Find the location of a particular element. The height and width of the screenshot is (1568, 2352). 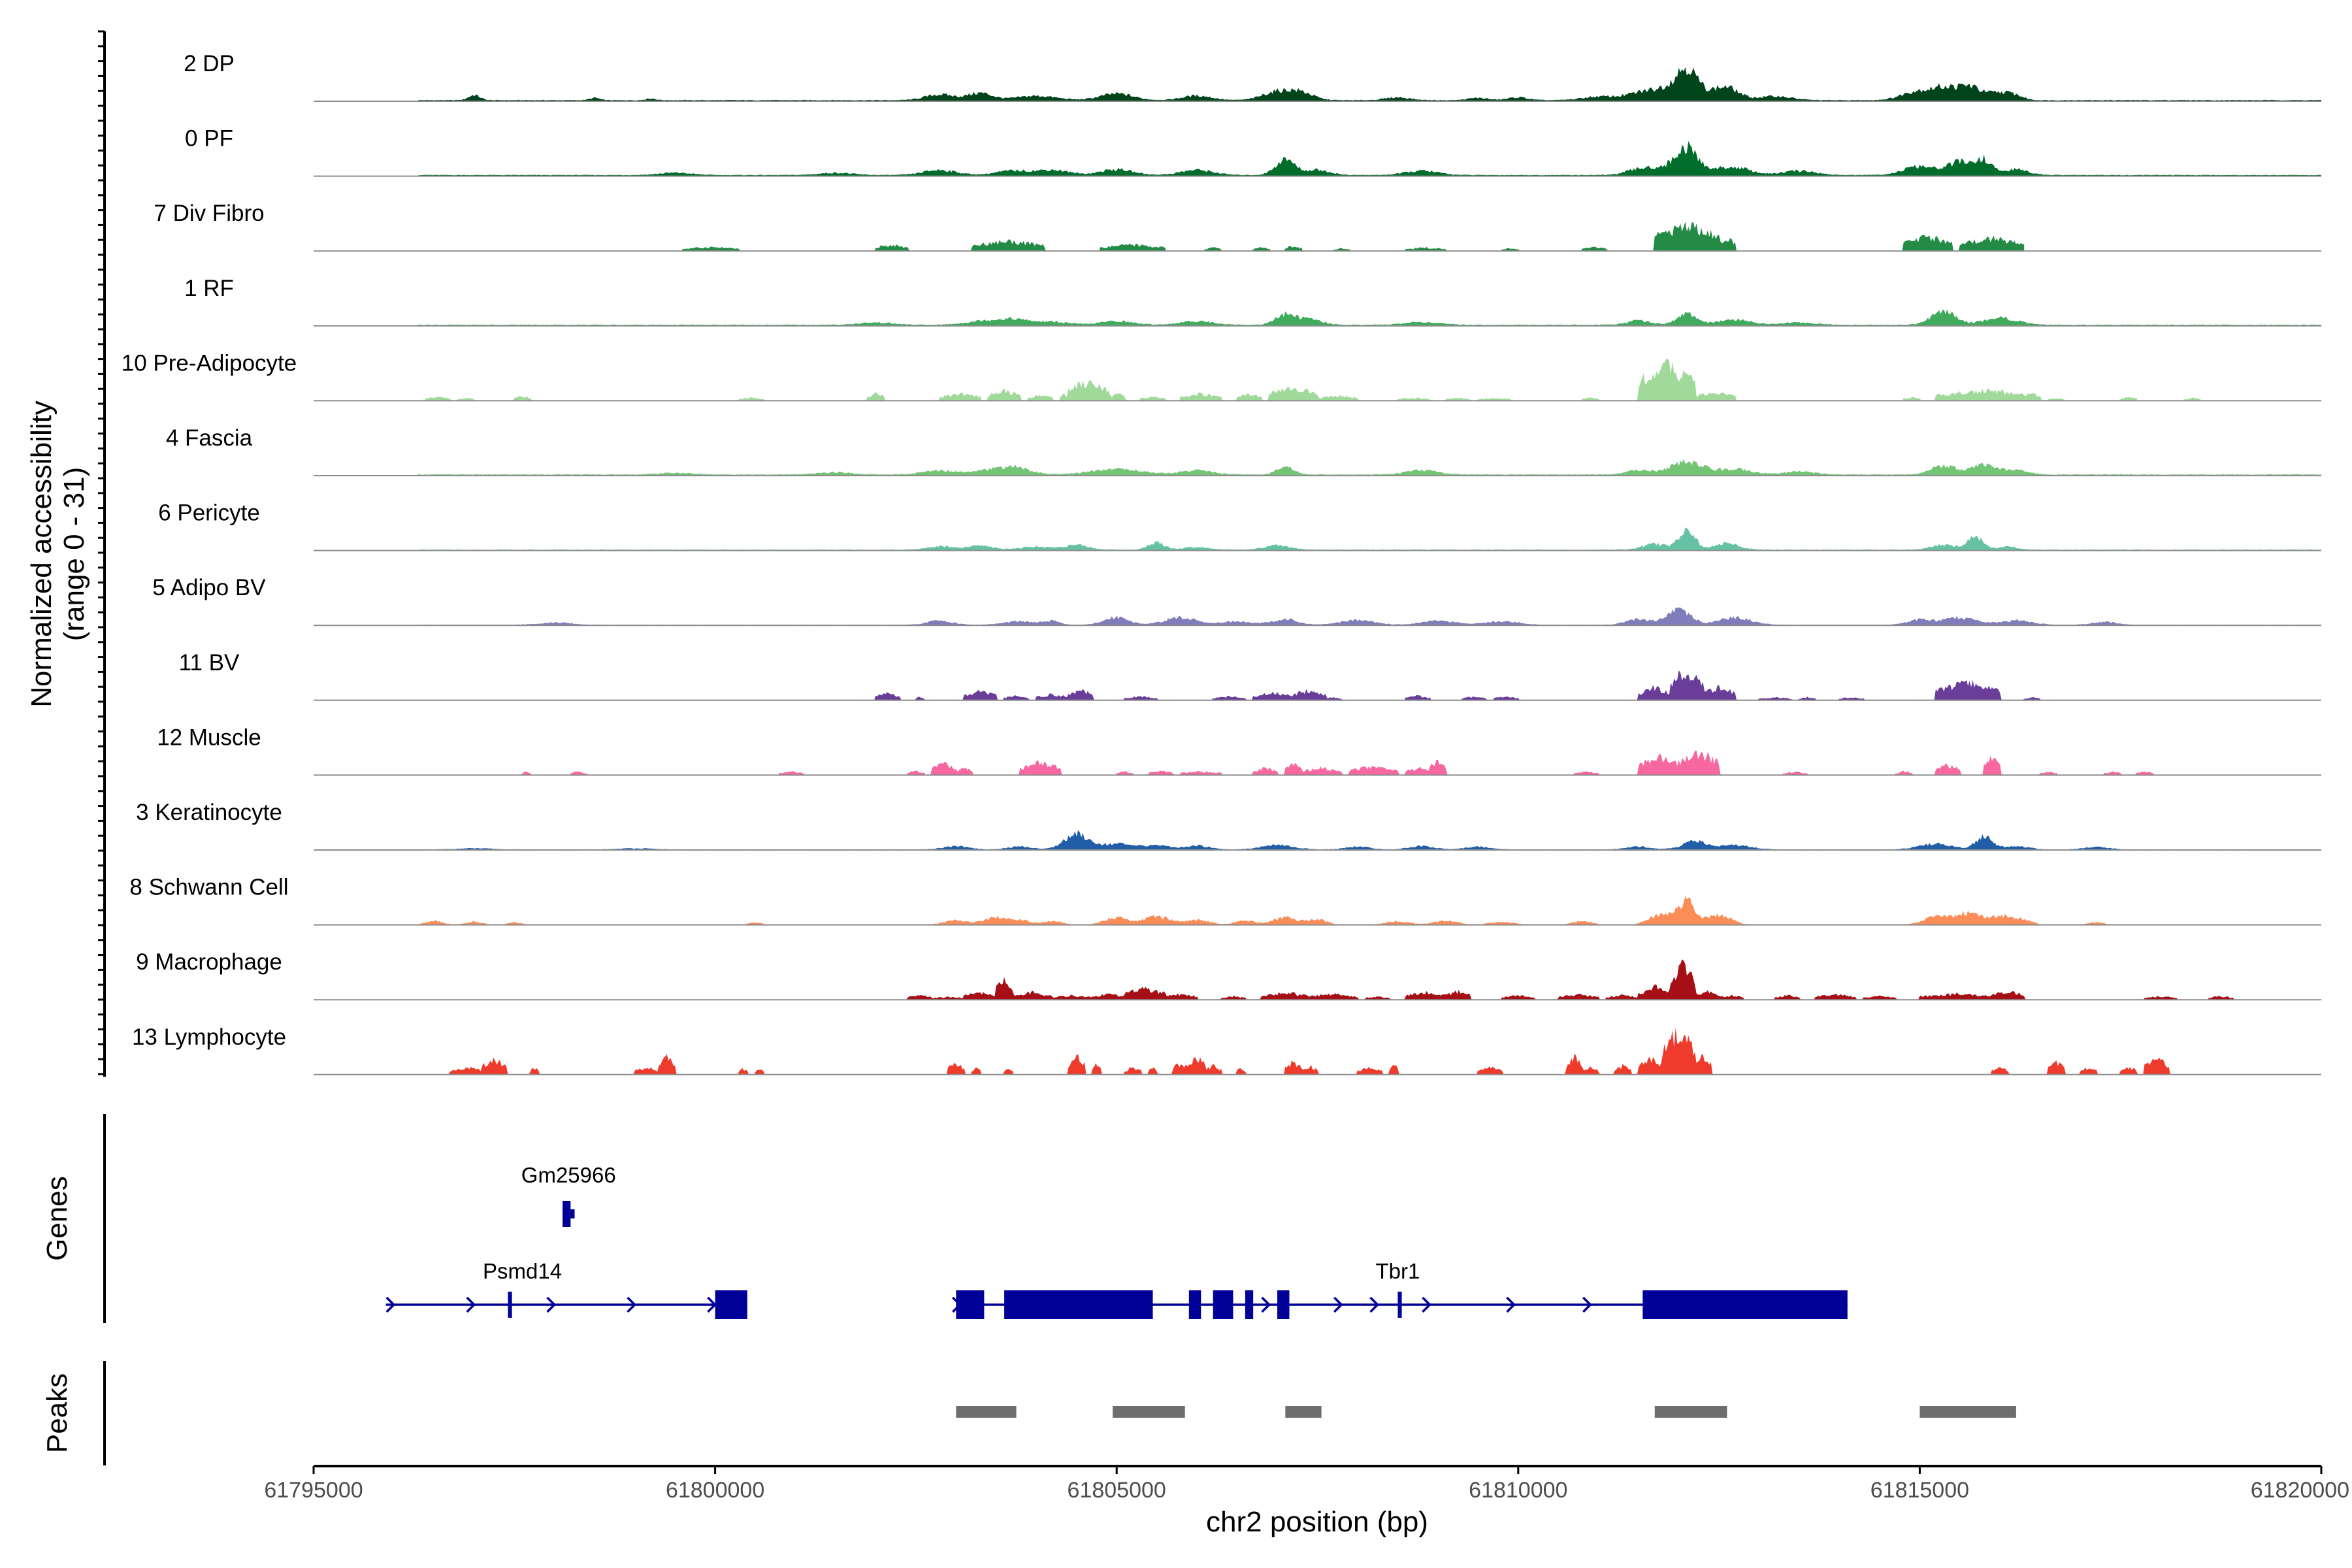

gene-psmd14: Psmd14 is located at coordinates (566, 1289).